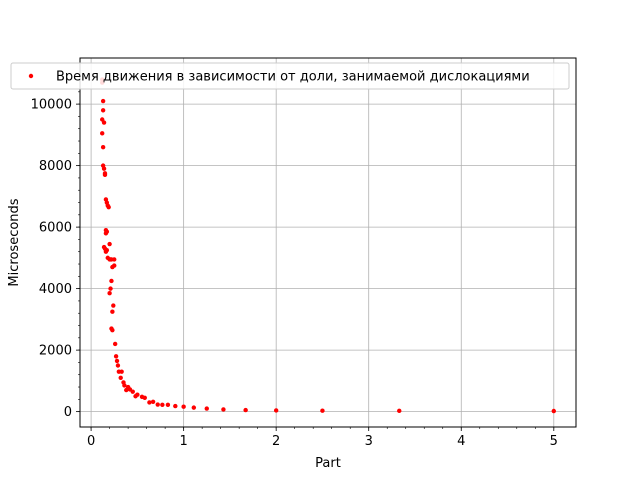  What do you see at coordinates (55, 351) in the screenshot?
I see `y-tick-label: 2000` at bounding box center [55, 351].